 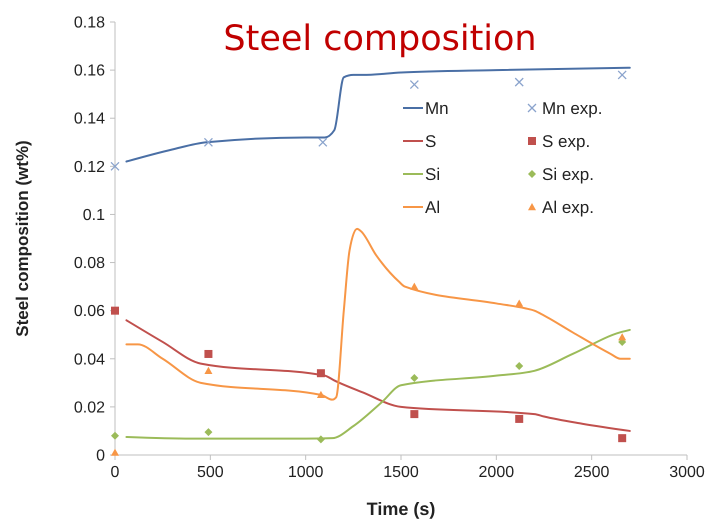 What do you see at coordinates (380, 39) in the screenshot?
I see `chart-title: Steel composition` at bounding box center [380, 39].